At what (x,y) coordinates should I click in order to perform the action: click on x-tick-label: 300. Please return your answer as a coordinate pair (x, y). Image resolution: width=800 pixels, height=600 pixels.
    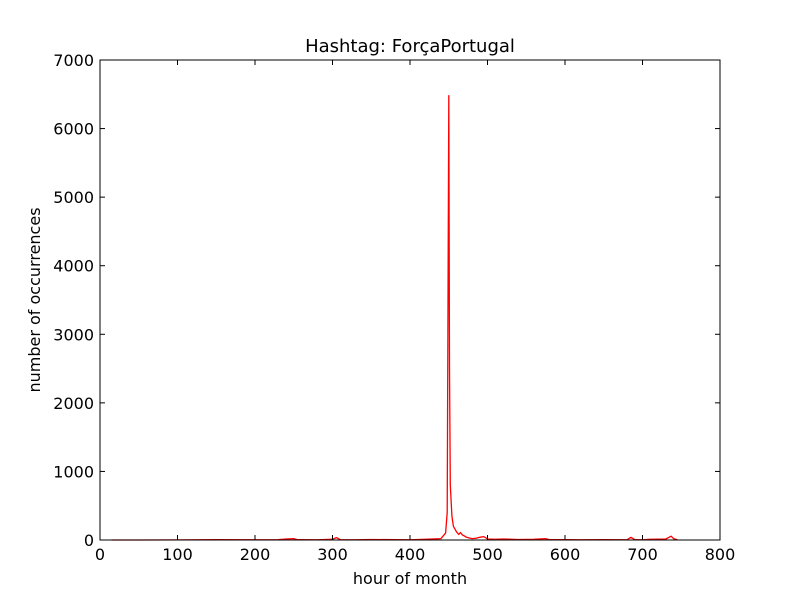
    Looking at the image, I should click on (332, 554).